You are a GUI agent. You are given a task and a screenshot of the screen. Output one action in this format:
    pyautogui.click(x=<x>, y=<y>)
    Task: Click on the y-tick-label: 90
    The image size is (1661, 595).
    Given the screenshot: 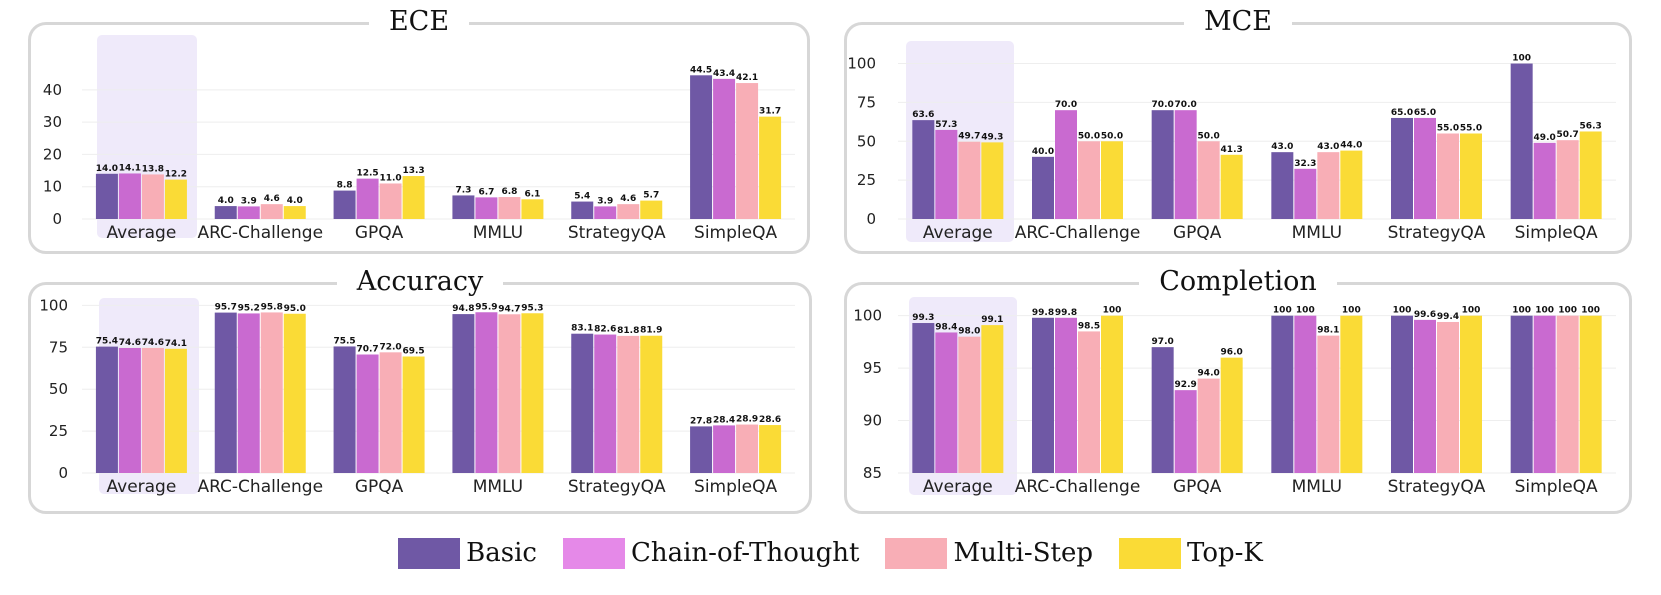 What is the action you would take?
    pyautogui.click(x=872, y=421)
    